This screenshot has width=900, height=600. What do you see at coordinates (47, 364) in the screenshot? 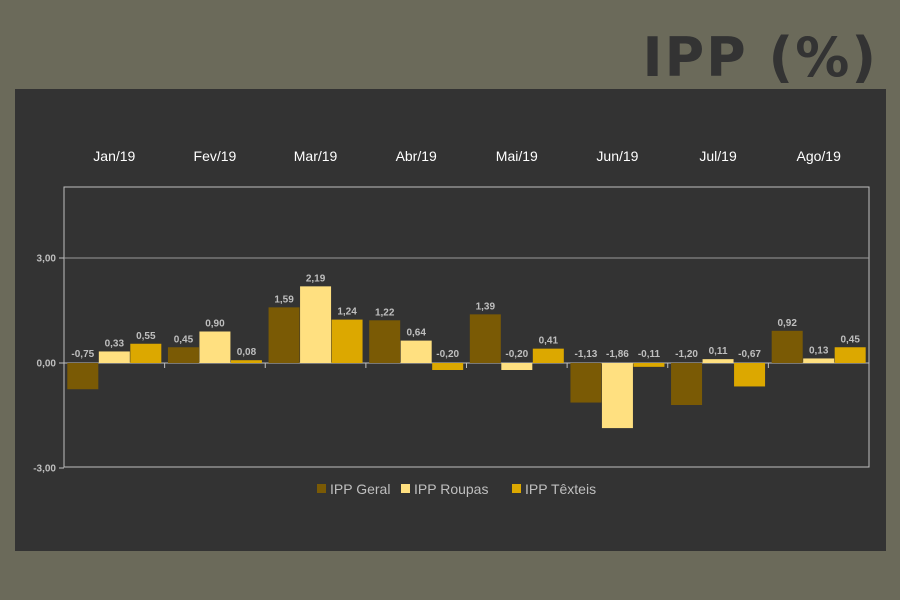
I see `y-tick-label: 0,00` at bounding box center [47, 364].